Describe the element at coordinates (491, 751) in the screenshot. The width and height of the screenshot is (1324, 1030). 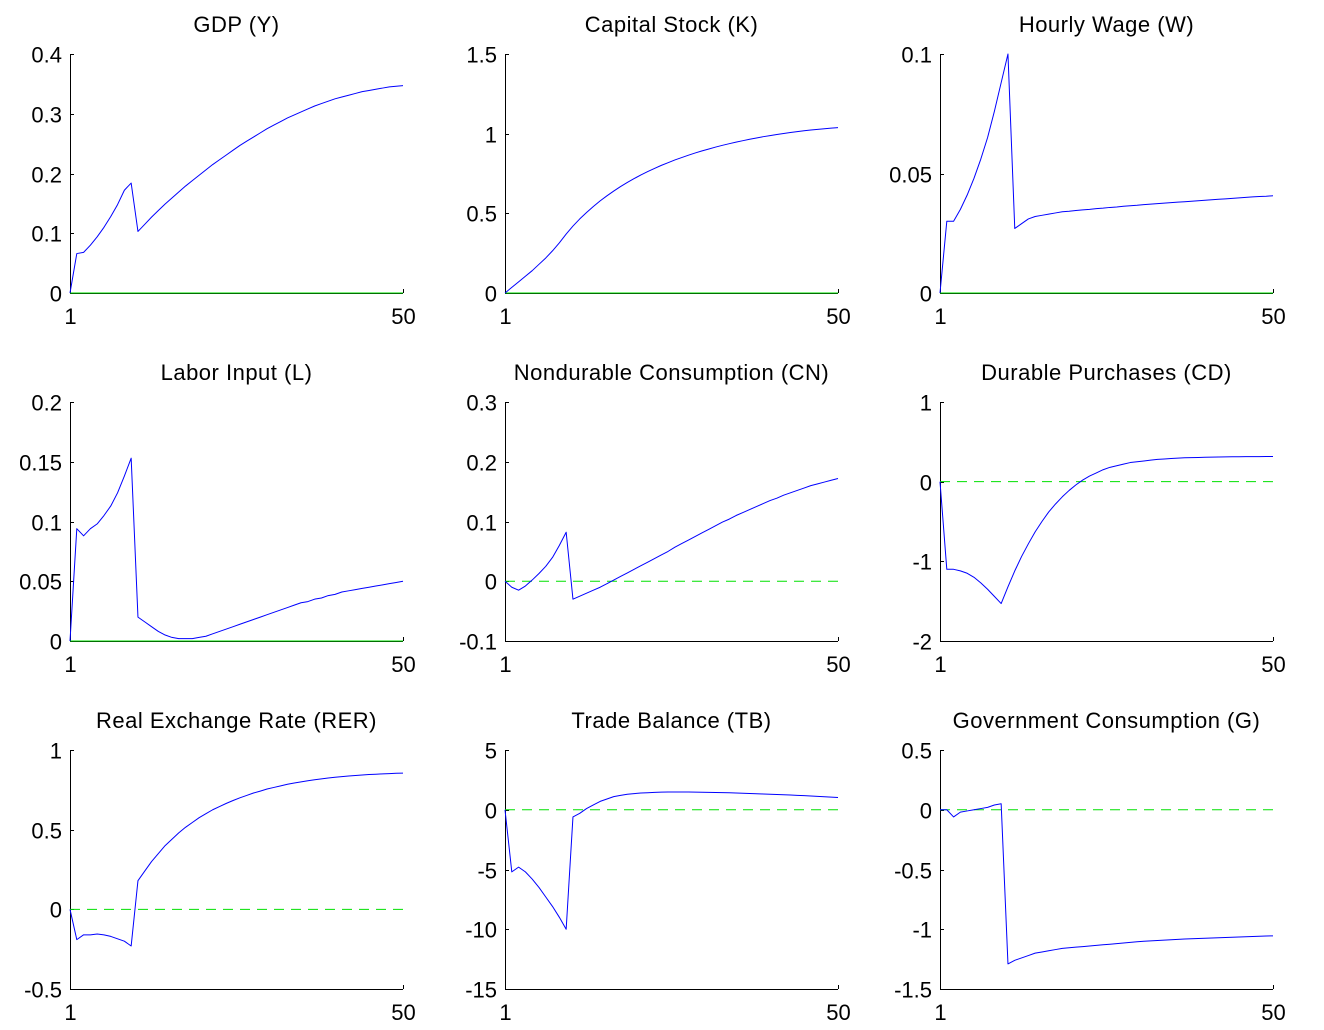
I see `y-tick-label: 5` at that location.